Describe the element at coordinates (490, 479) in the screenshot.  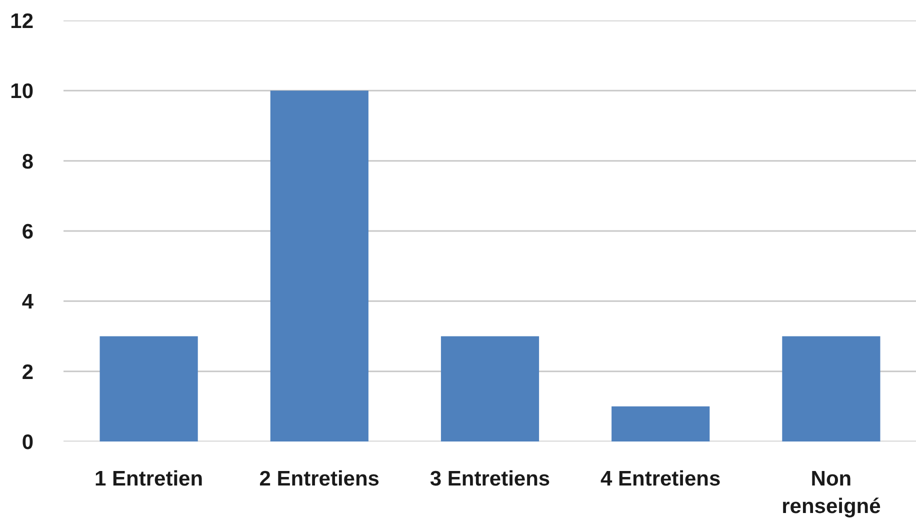
I see `x-tick-label: 3 Entretiens` at that location.